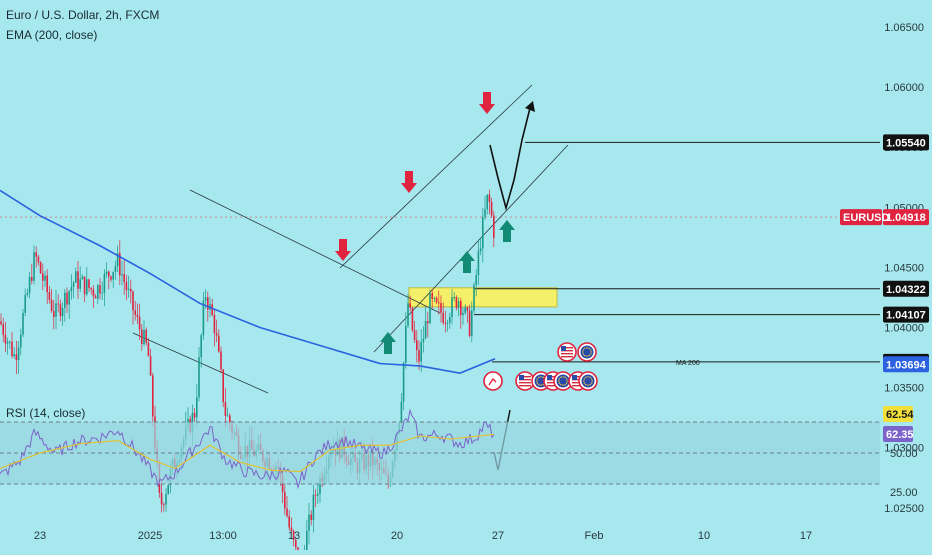 This screenshot has width=932, height=555. I want to click on down-channel-lower, so click(200, 363).